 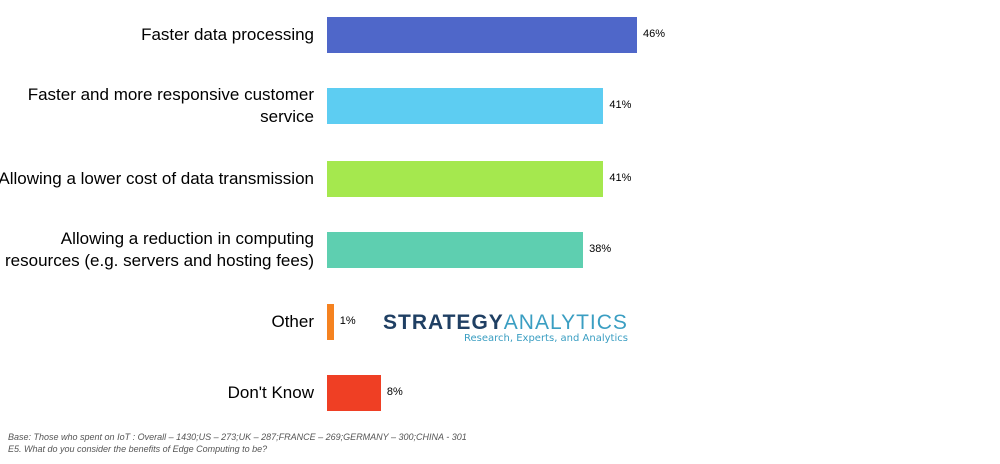 I want to click on logo-name-b: ANALYTICS, so click(x=565, y=322).